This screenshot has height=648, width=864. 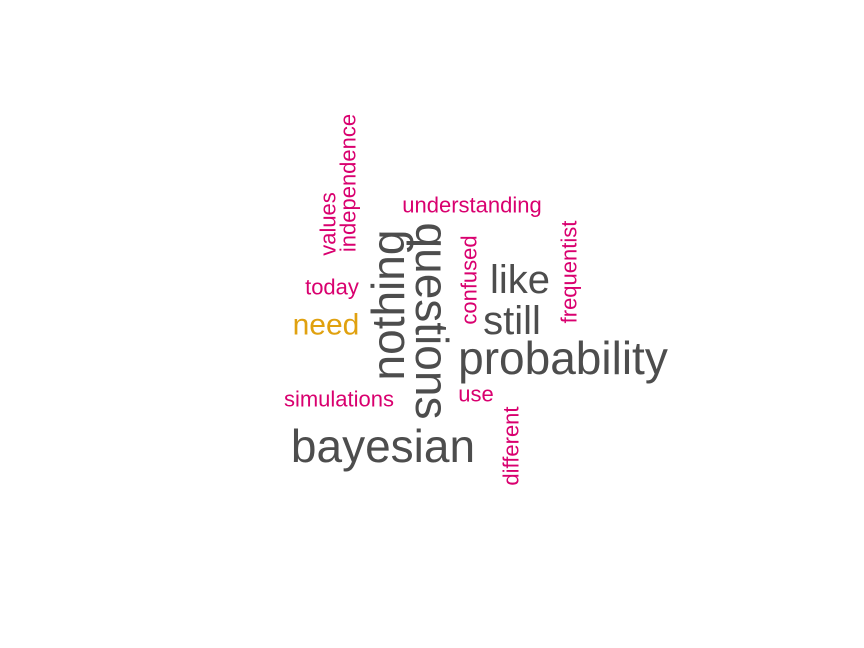 I want to click on word-different: different, so click(x=511, y=445).